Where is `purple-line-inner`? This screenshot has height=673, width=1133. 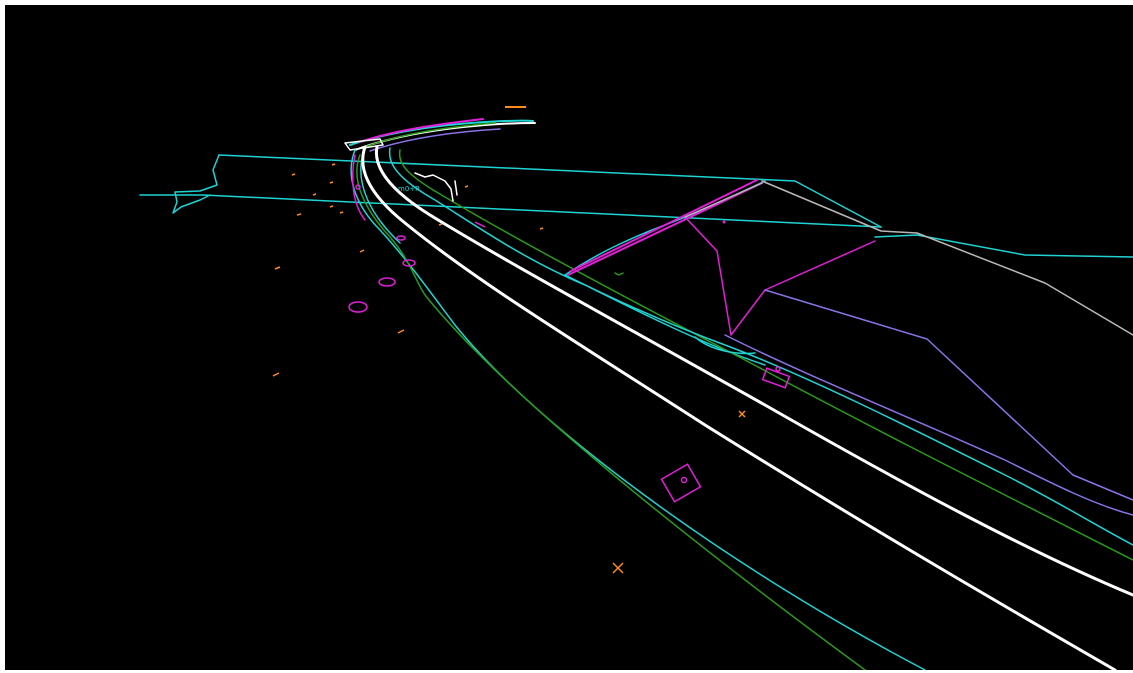 purple-line-inner is located at coordinates (928, 425).